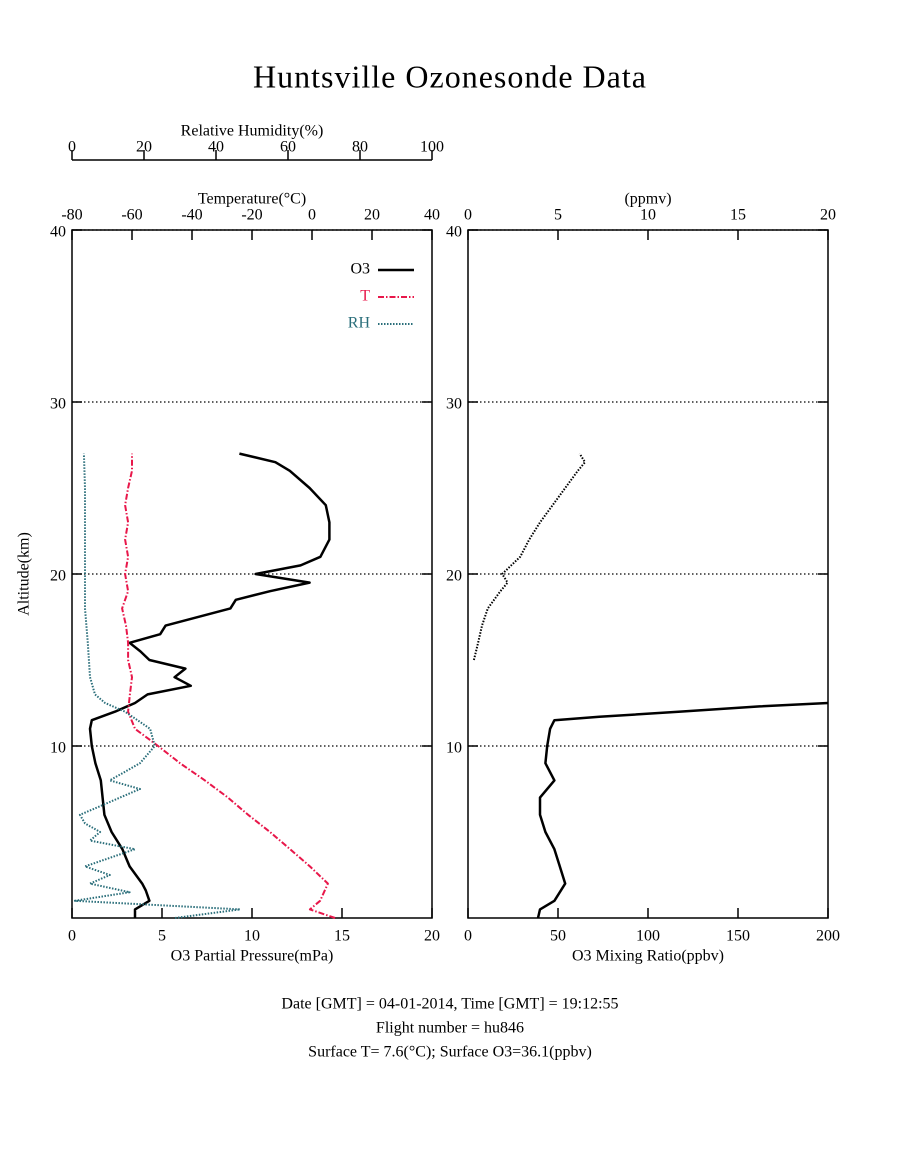 Image resolution: width=900 pixels, height=1150 pixels. What do you see at coordinates (71, 215) in the screenshot?
I see `x-tick-label: -80` at bounding box center [71, 215].